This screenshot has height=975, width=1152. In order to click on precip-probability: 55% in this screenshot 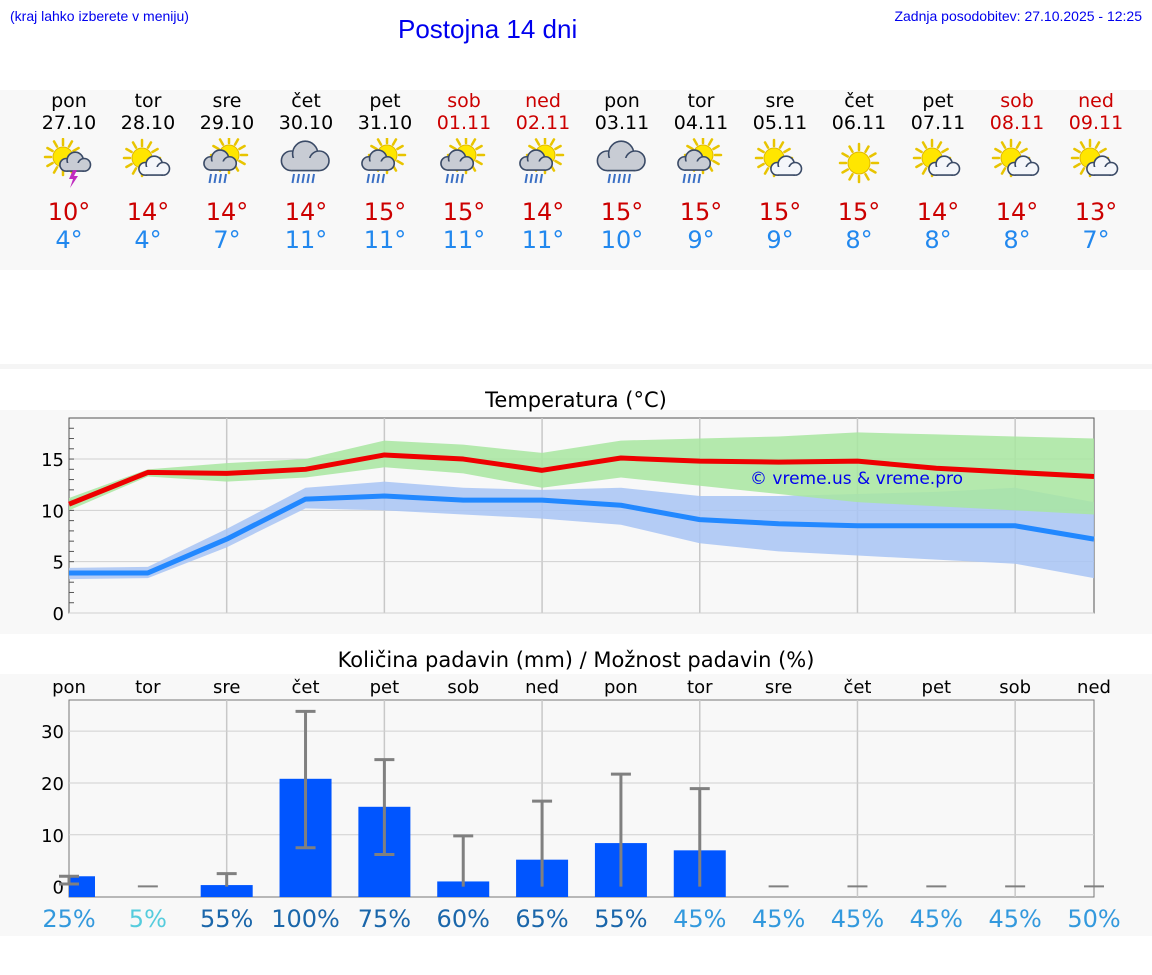, I will do `click(226, 919)`.